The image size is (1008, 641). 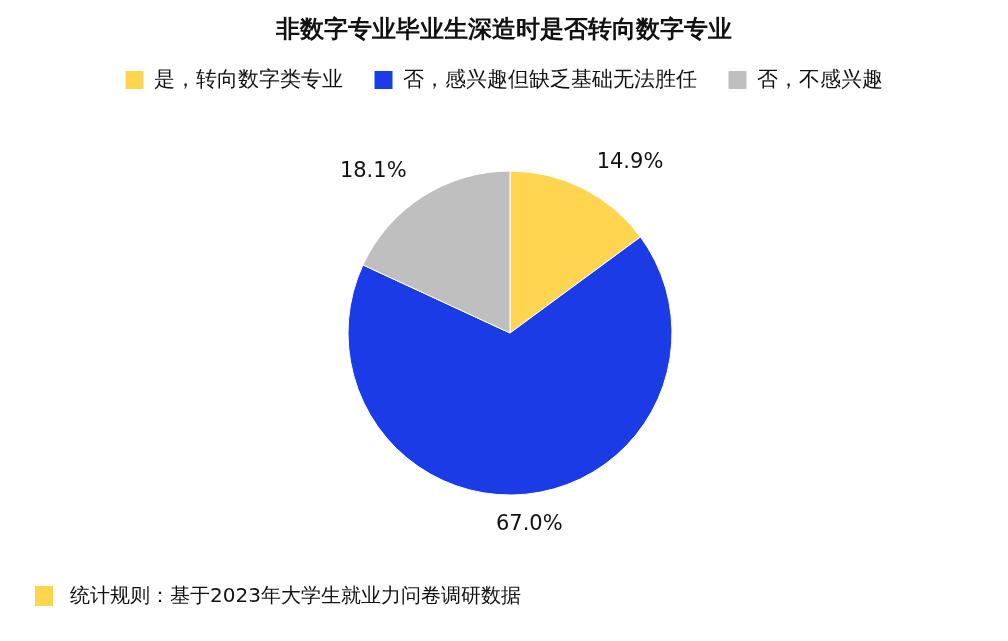 What do you see at coordinates (503, 29) in the screenshot?
I see `chart-title: 非数字专业毕业生深造时是否转向数字专业` at bounding box center [503, 29].